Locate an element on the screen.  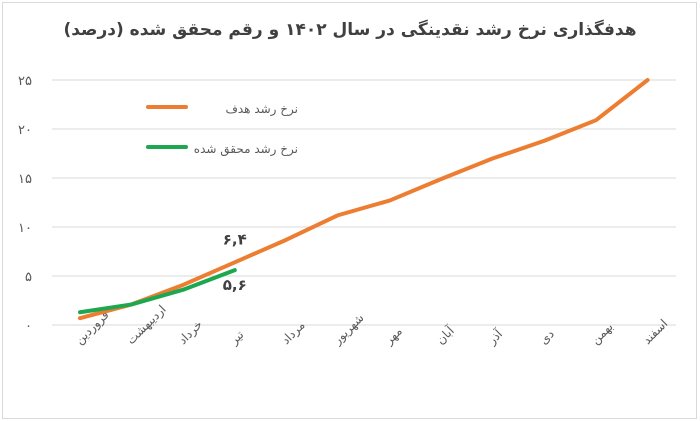
x-tick-label: مهر is located at coordinates (393, 336).